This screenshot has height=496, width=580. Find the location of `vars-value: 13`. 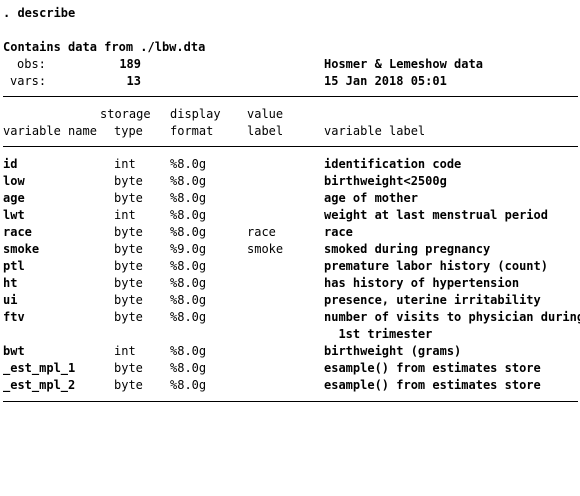

vars-value: 13 is located at coordinates (133, 81).